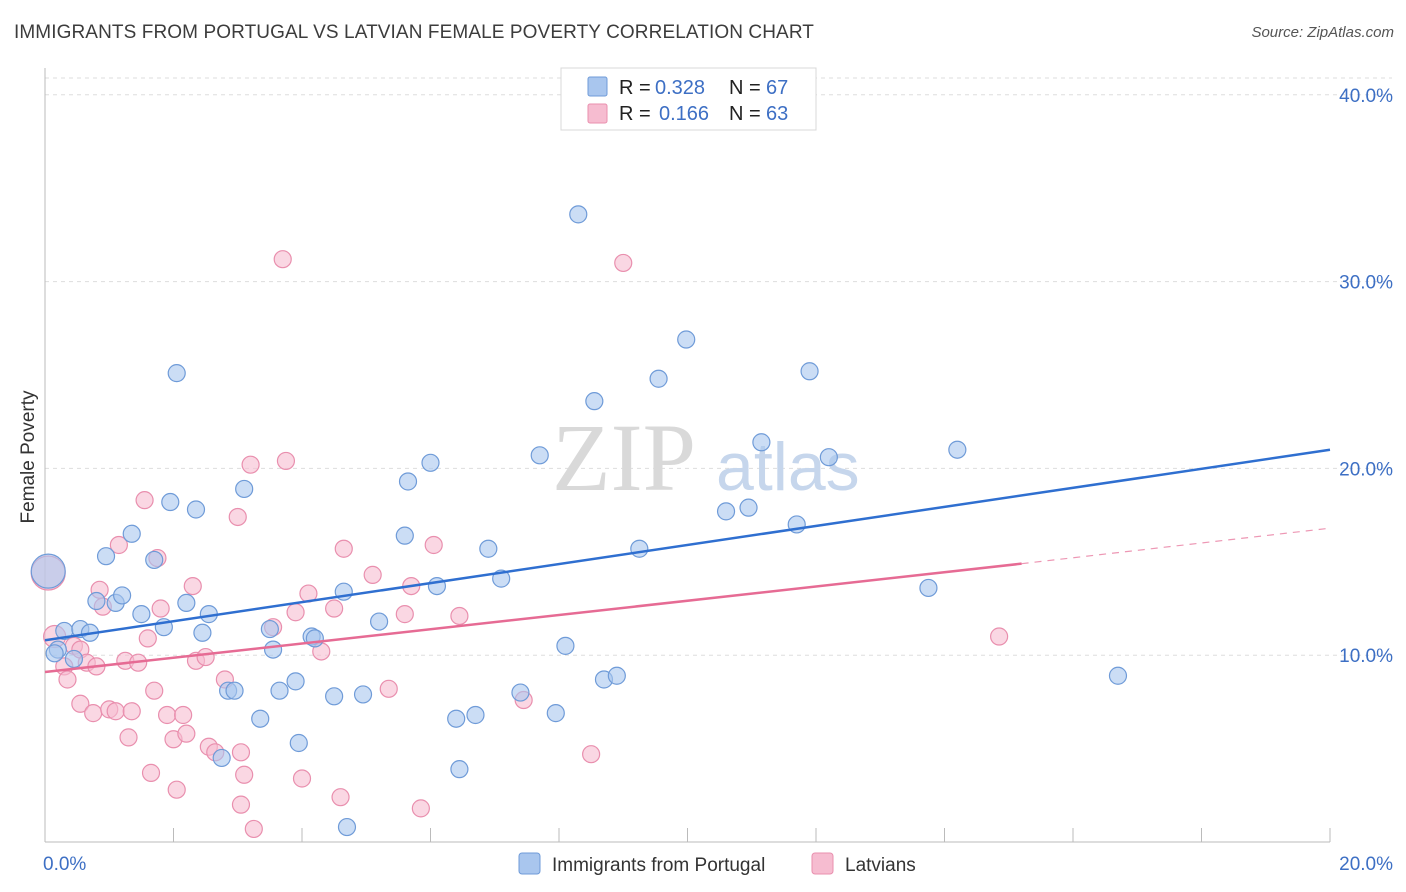  Describe the element at coordinates (1366, 283) in the screenshot. I see `y-tick-label-2: 30.0%` at that location.